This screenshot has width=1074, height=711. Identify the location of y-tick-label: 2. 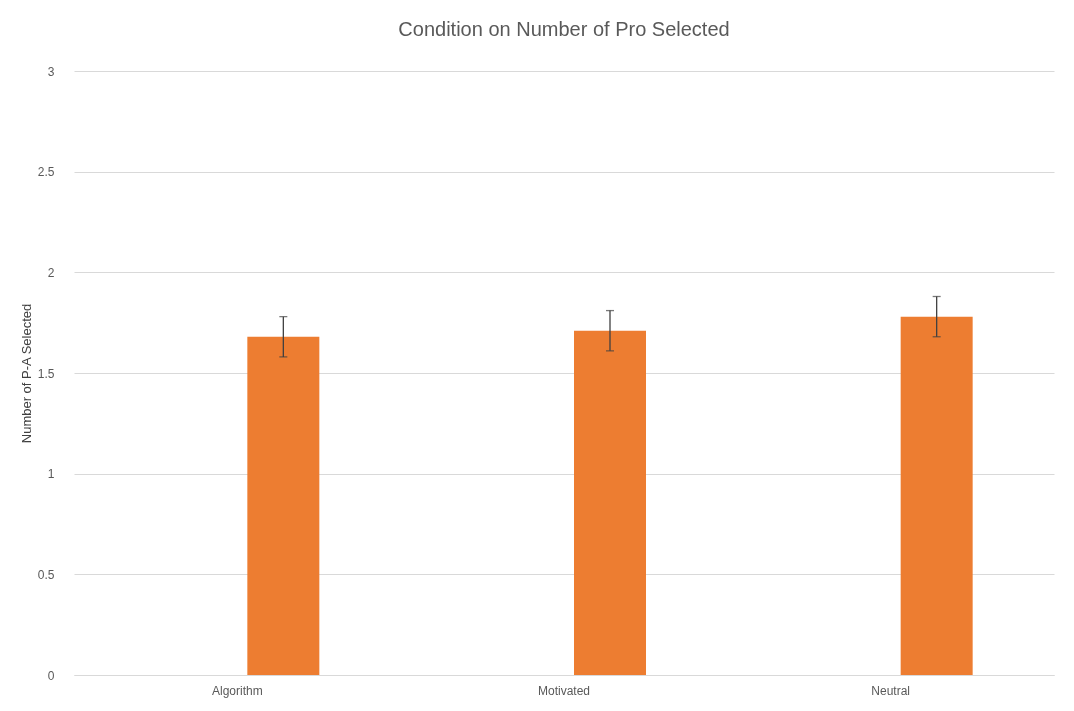
(51, 272).